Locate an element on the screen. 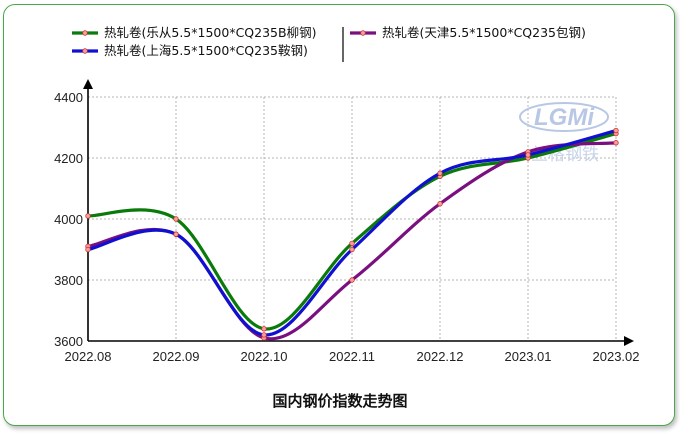 This screenshot has width=680, height=434. x-tick-label: 2022.08 is located at coordinates (88, 356).